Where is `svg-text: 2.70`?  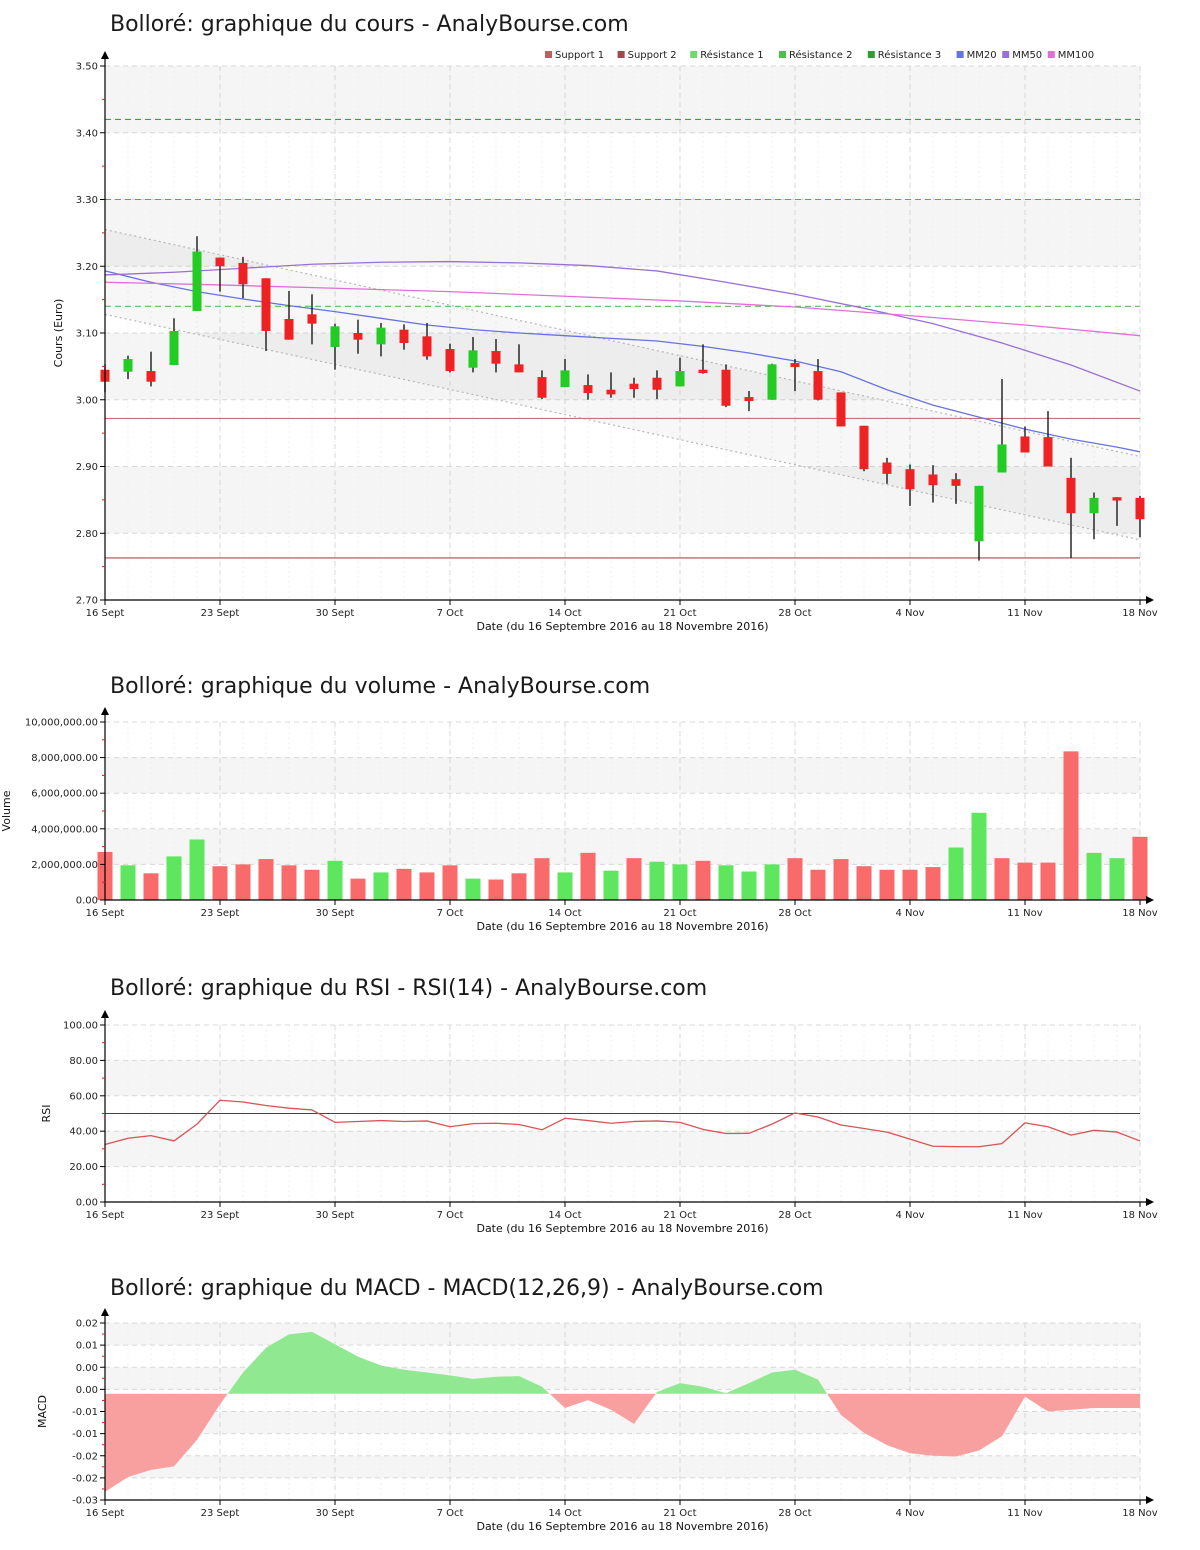
svg-text: 2.70 is located at coordinates (87, 601).